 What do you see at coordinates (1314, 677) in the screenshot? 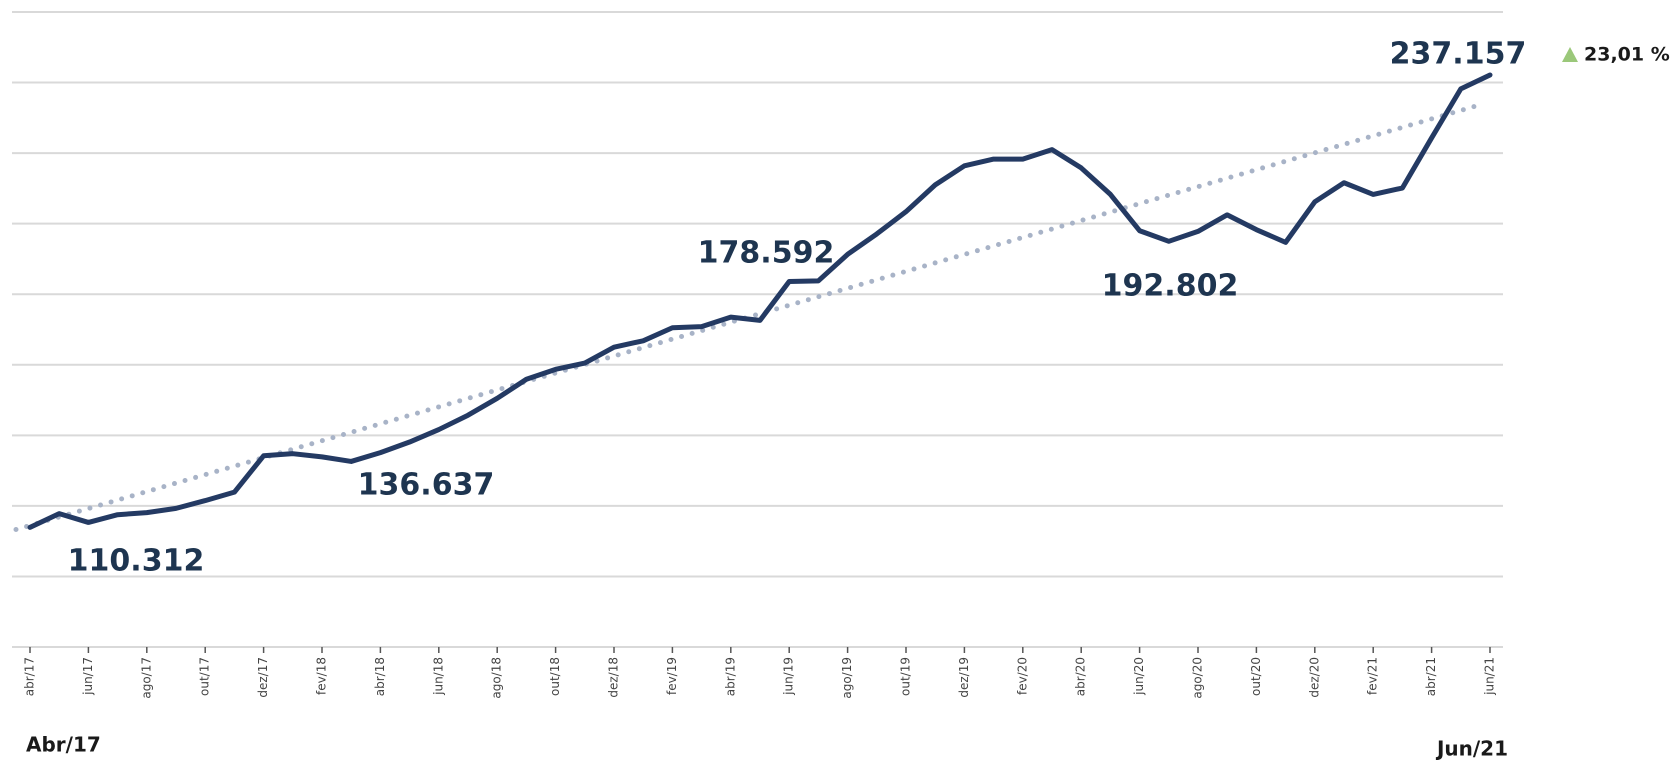
I see `x-tick-label: dez/20` at bounding box center [1314, 677].